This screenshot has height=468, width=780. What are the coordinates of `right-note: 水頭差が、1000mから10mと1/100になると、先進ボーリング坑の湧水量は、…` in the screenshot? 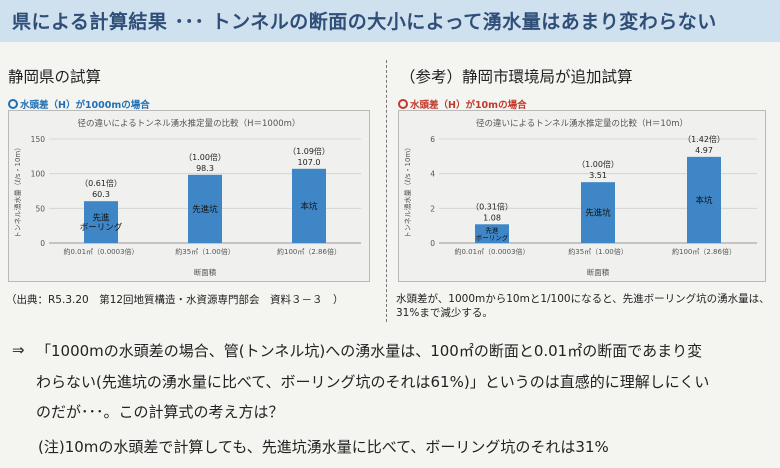 It's located at (583, 306).